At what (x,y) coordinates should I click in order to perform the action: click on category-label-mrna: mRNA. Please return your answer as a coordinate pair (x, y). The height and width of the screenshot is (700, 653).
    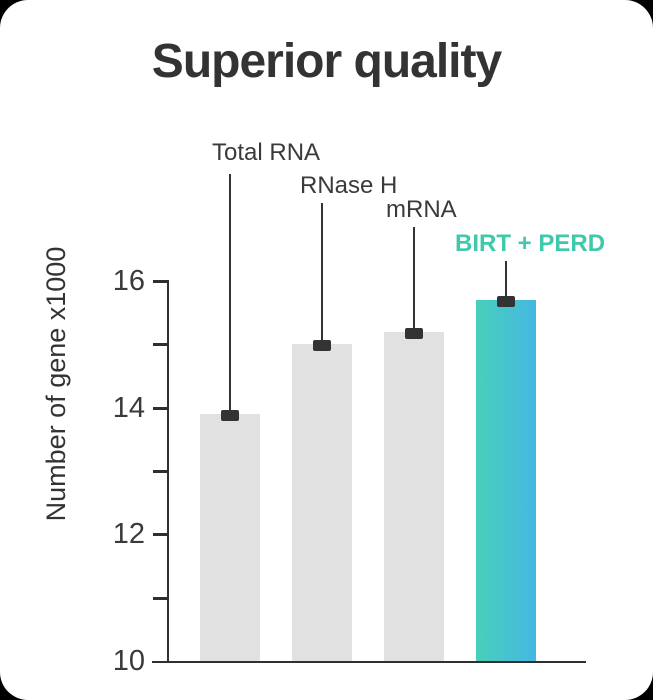
    Looking at the image, I should click on (421, 209).